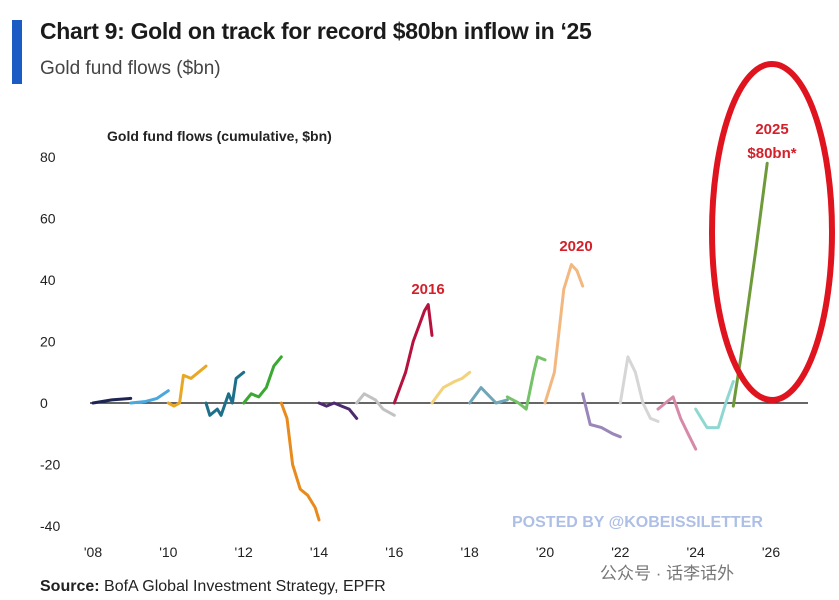 Image resolution: width=839 pixels, height=600 pixels. Describe the element at coordinates (413, 354) in the screenshot. I see `series-line-2016` at that location.